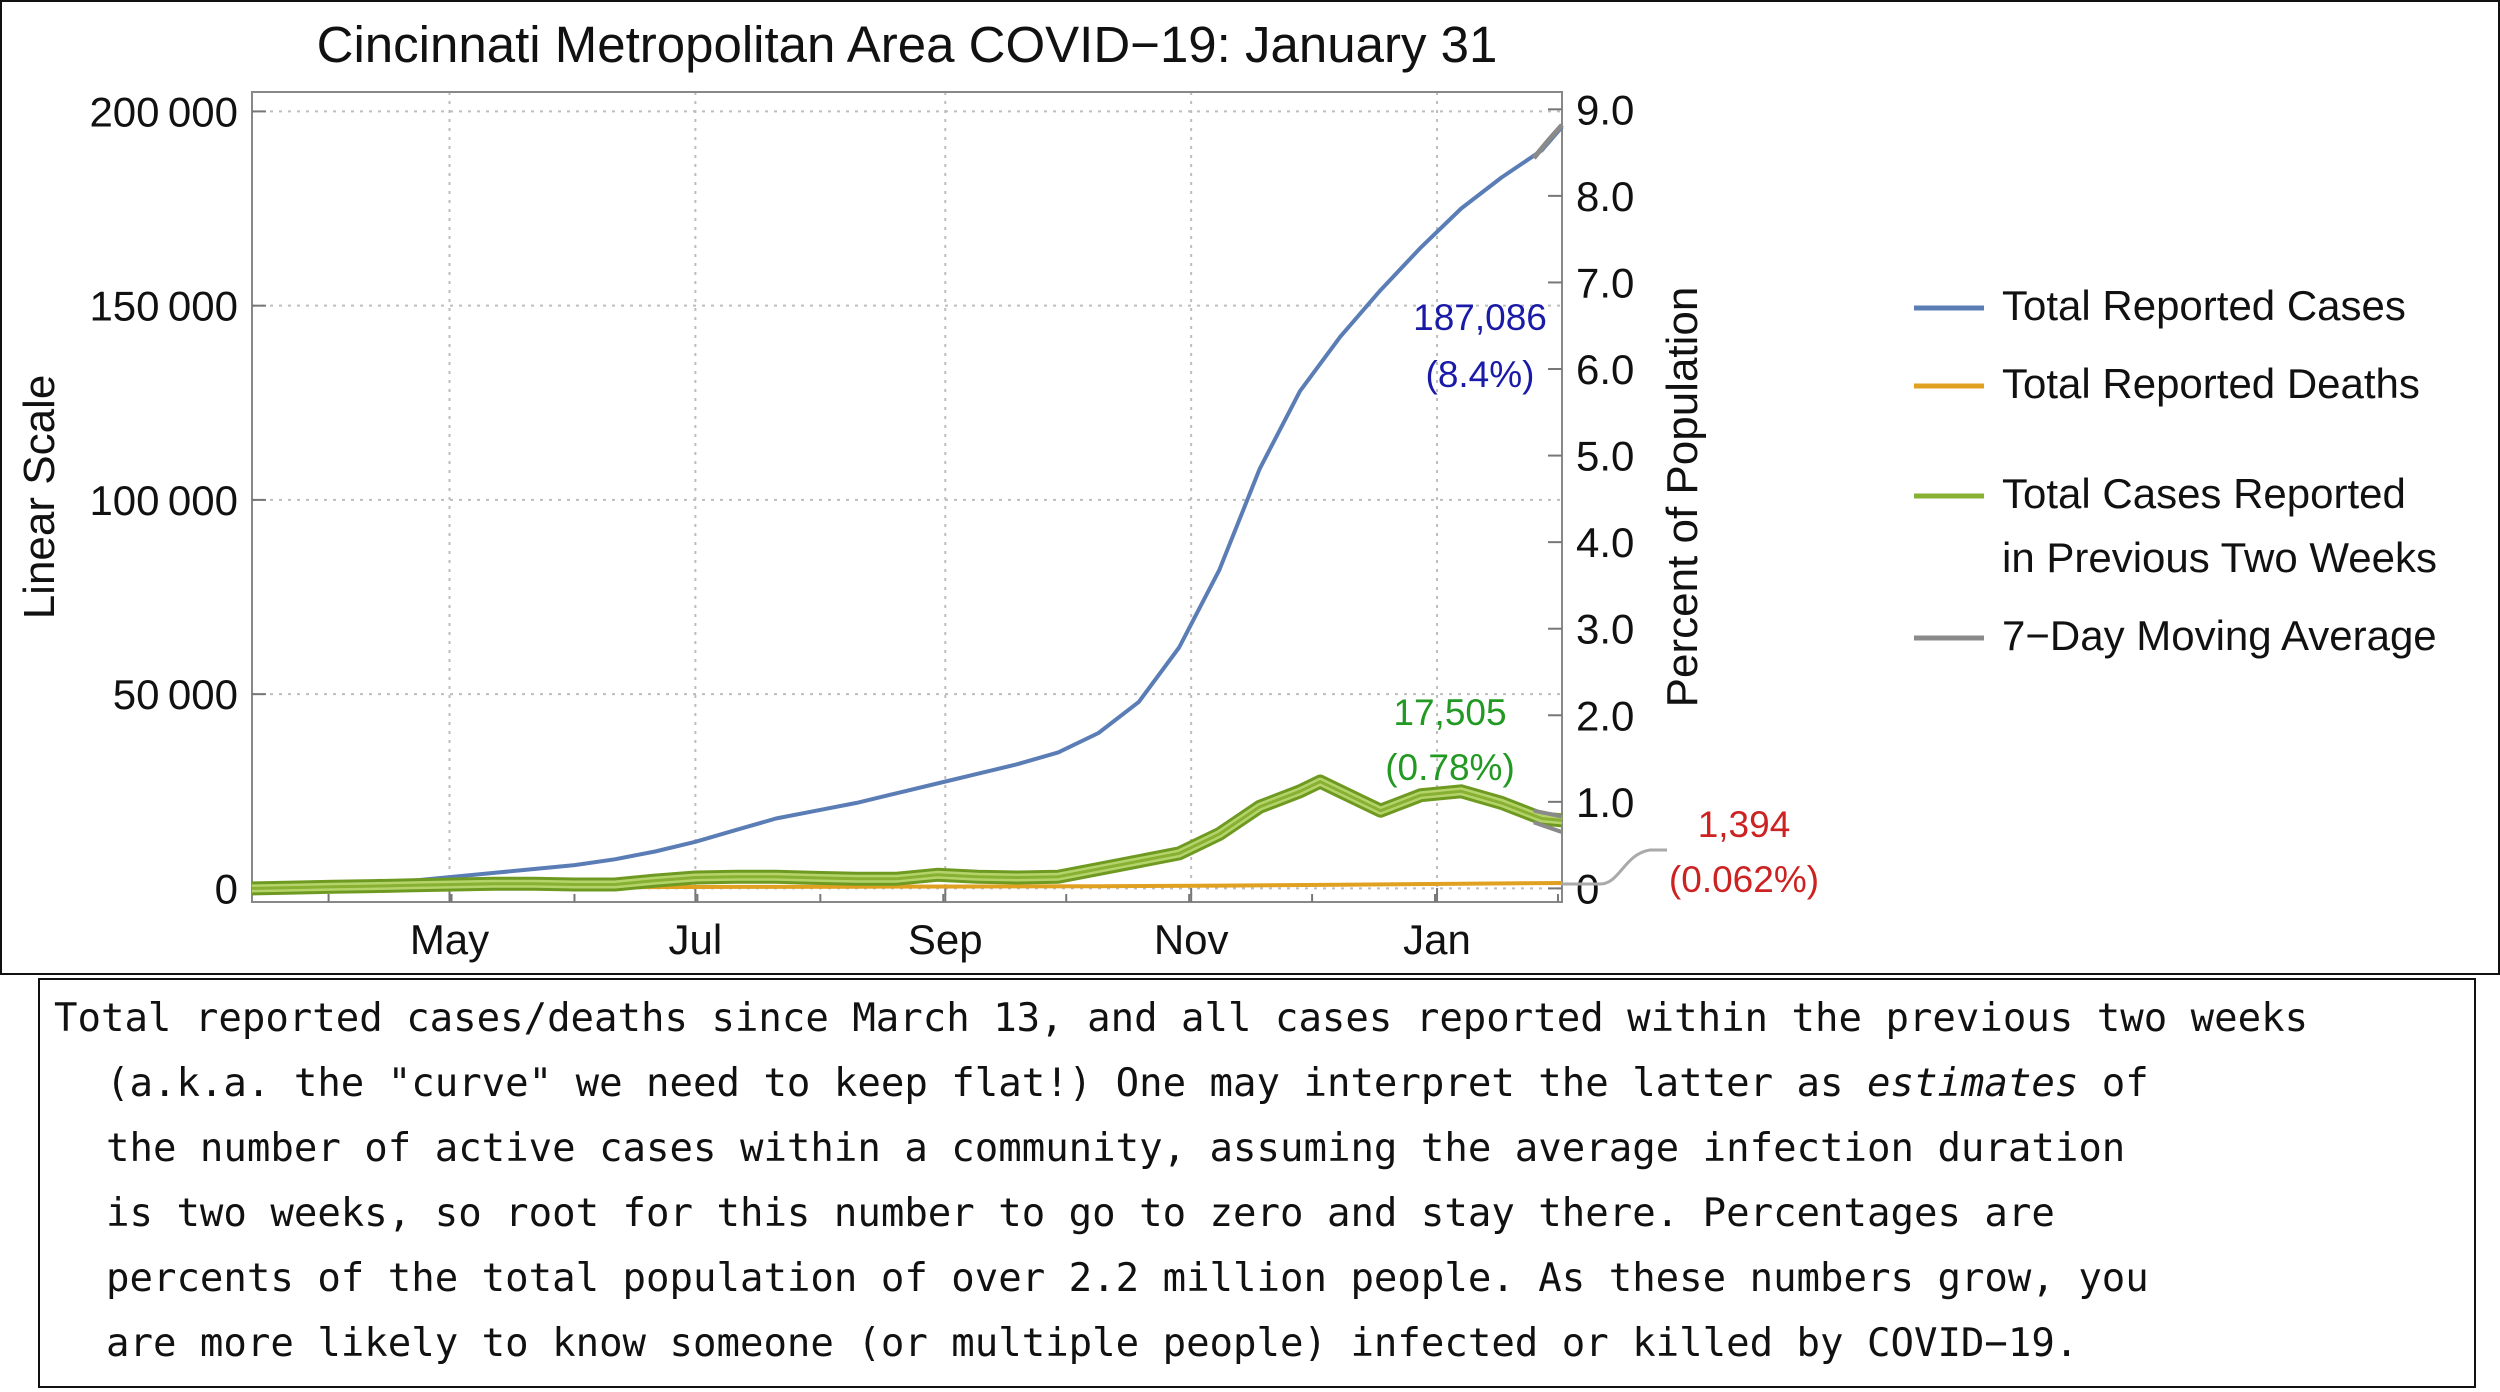 The width and height of the screenshot is (2500, 1392). What do you see at coordinates (696, 939) in the screenshot?
I see `x-tick-label: Jul` at bounding box center [696, 939].